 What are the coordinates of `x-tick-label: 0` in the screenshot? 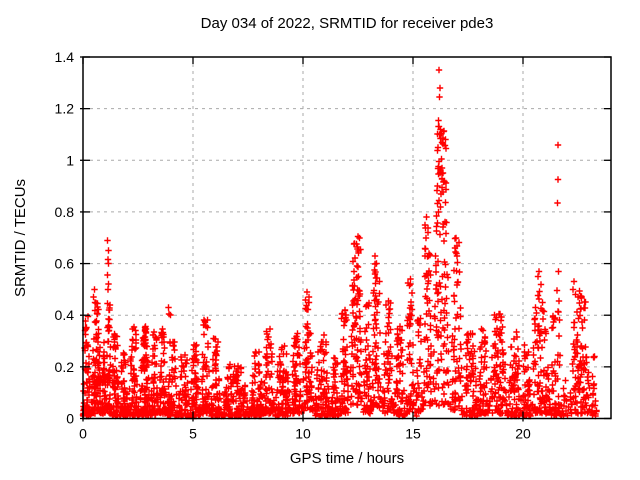 It's located at (83, 434).